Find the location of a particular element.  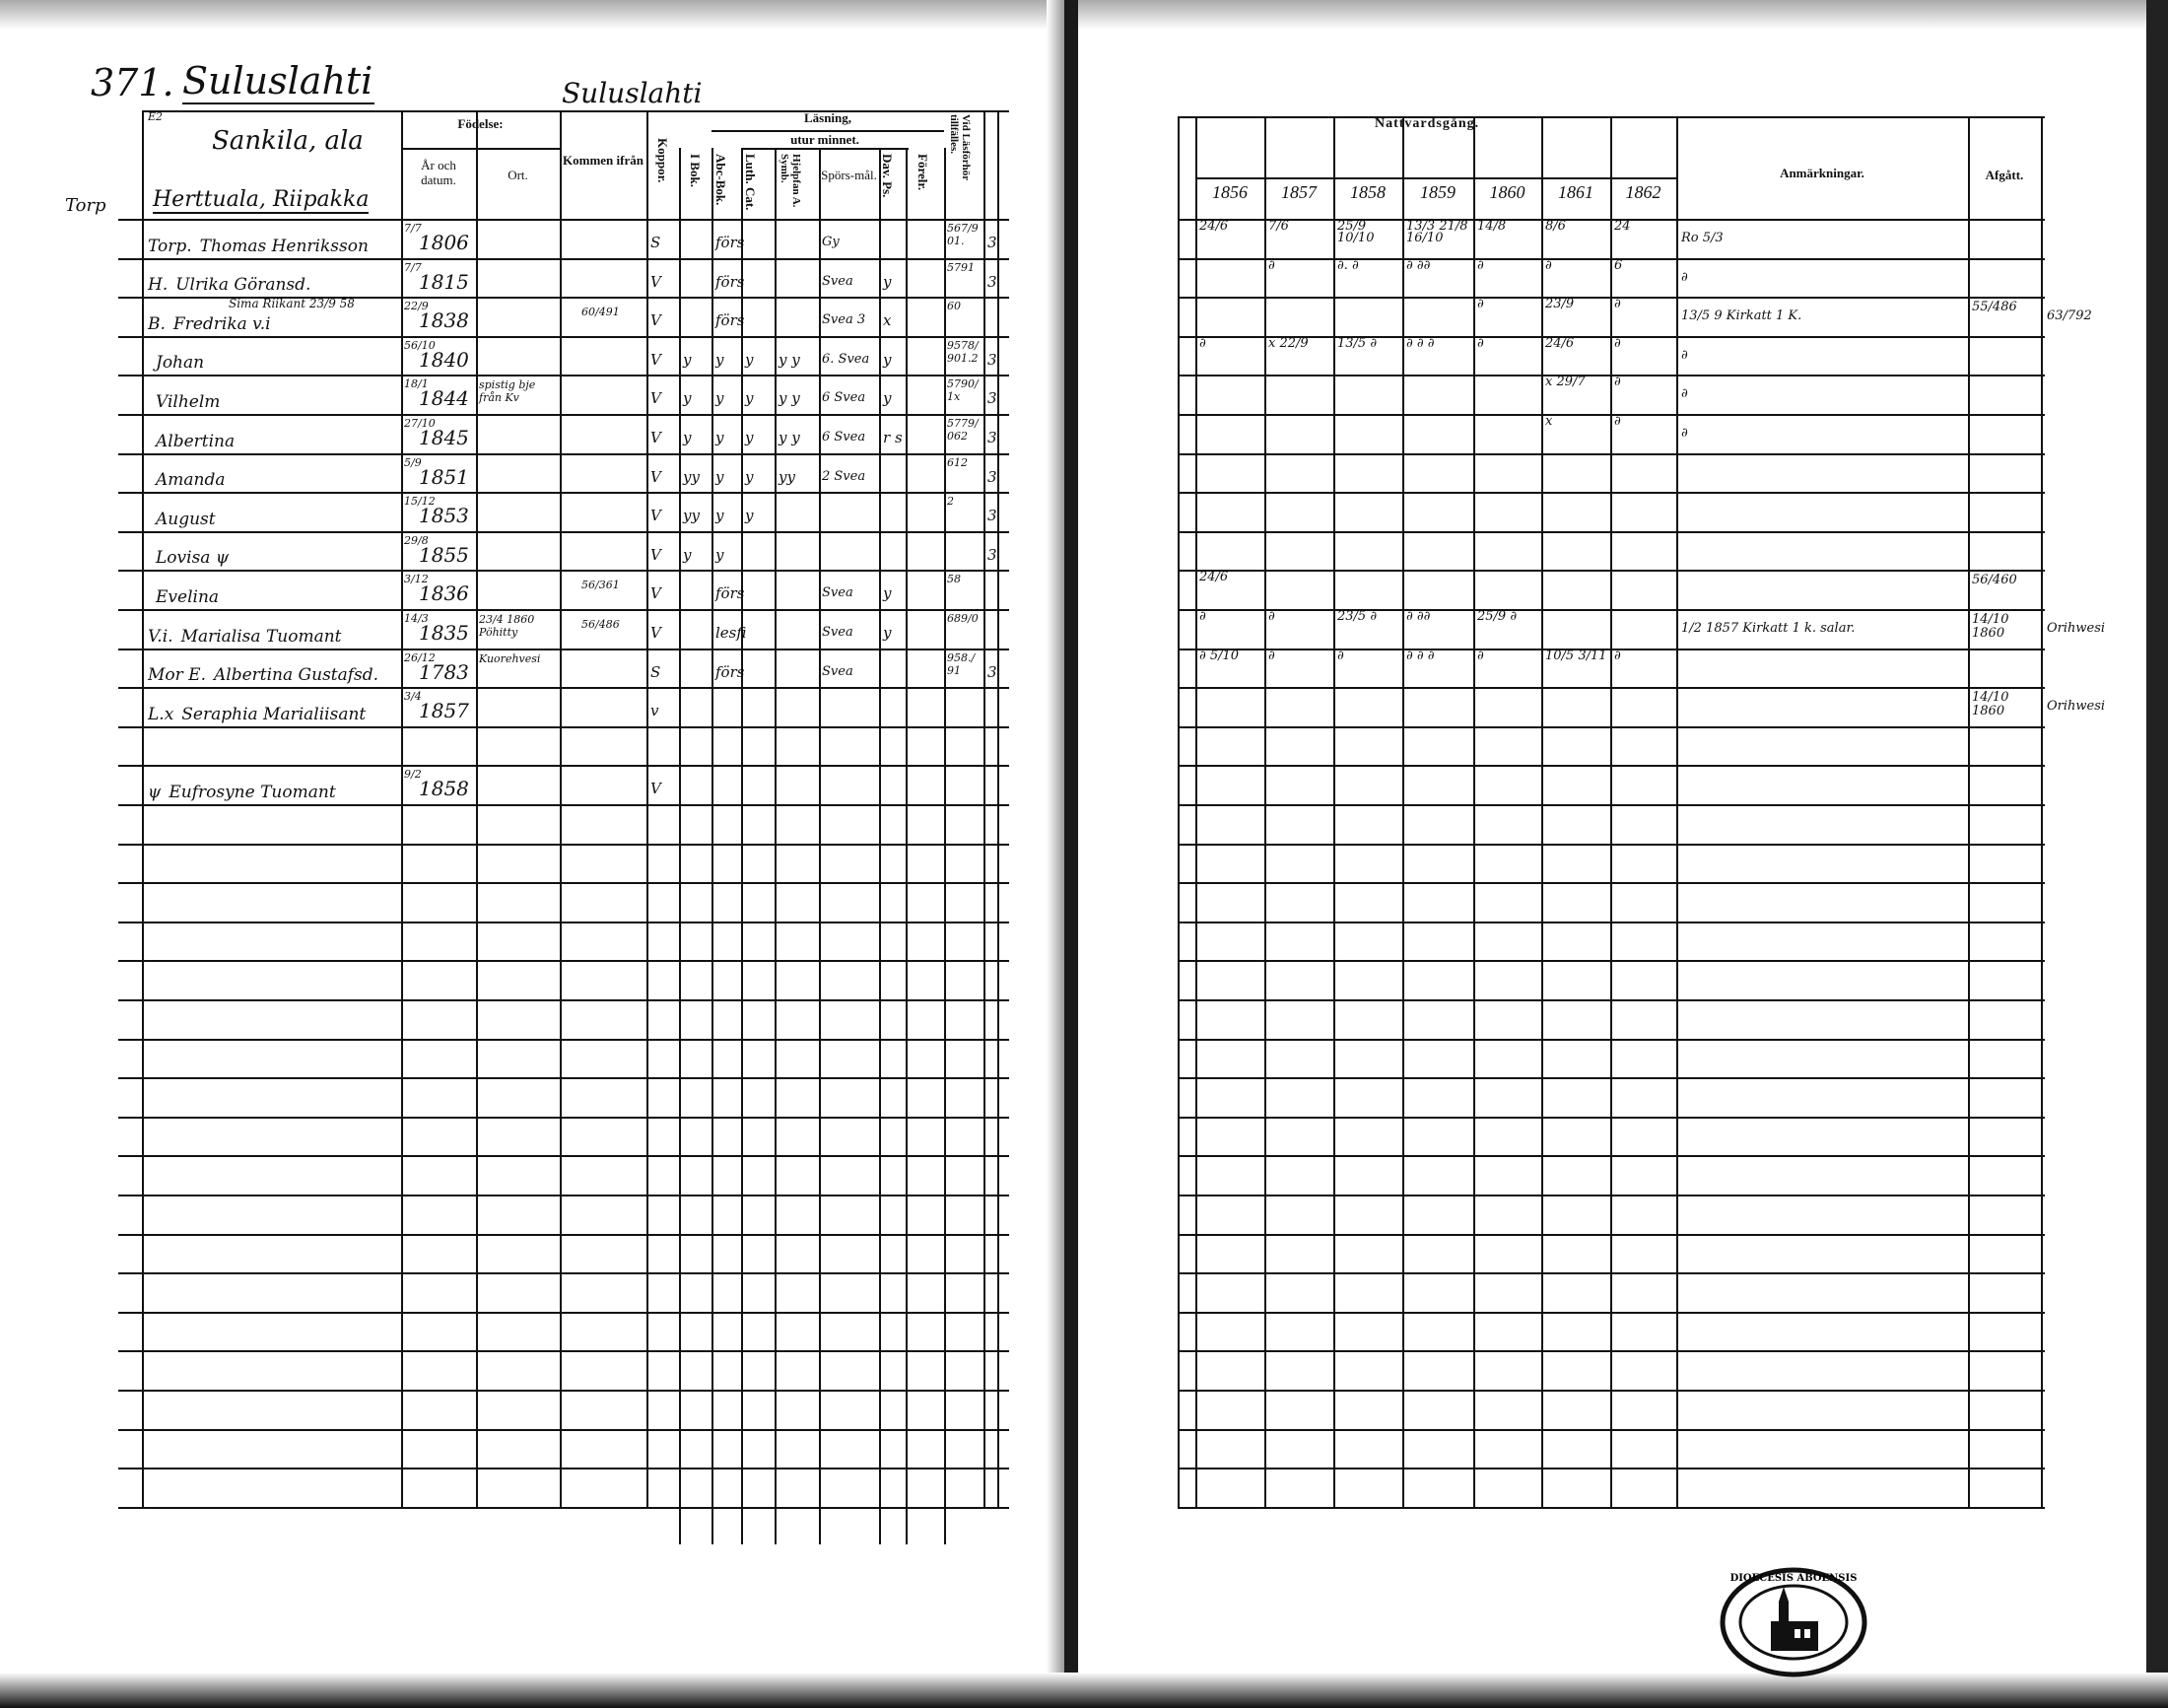

reading-vid: 9578/901.2 is located at coordinates (963, 351).